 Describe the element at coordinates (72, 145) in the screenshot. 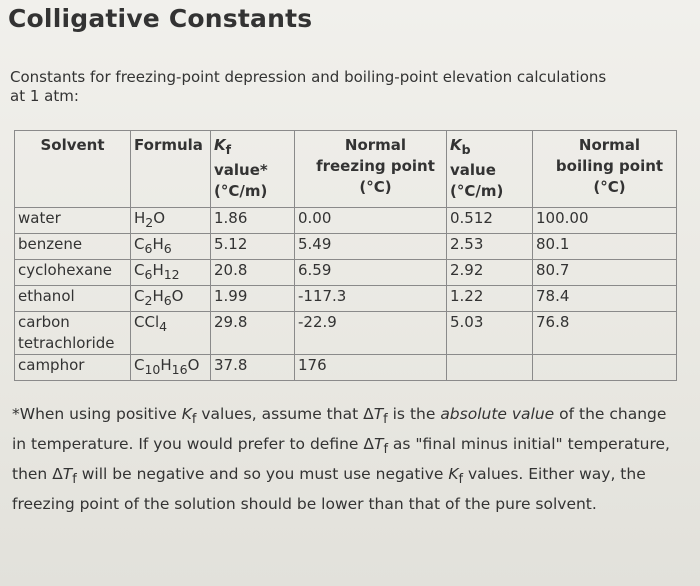

I see `header-solvent-label: Solvent` at that location.